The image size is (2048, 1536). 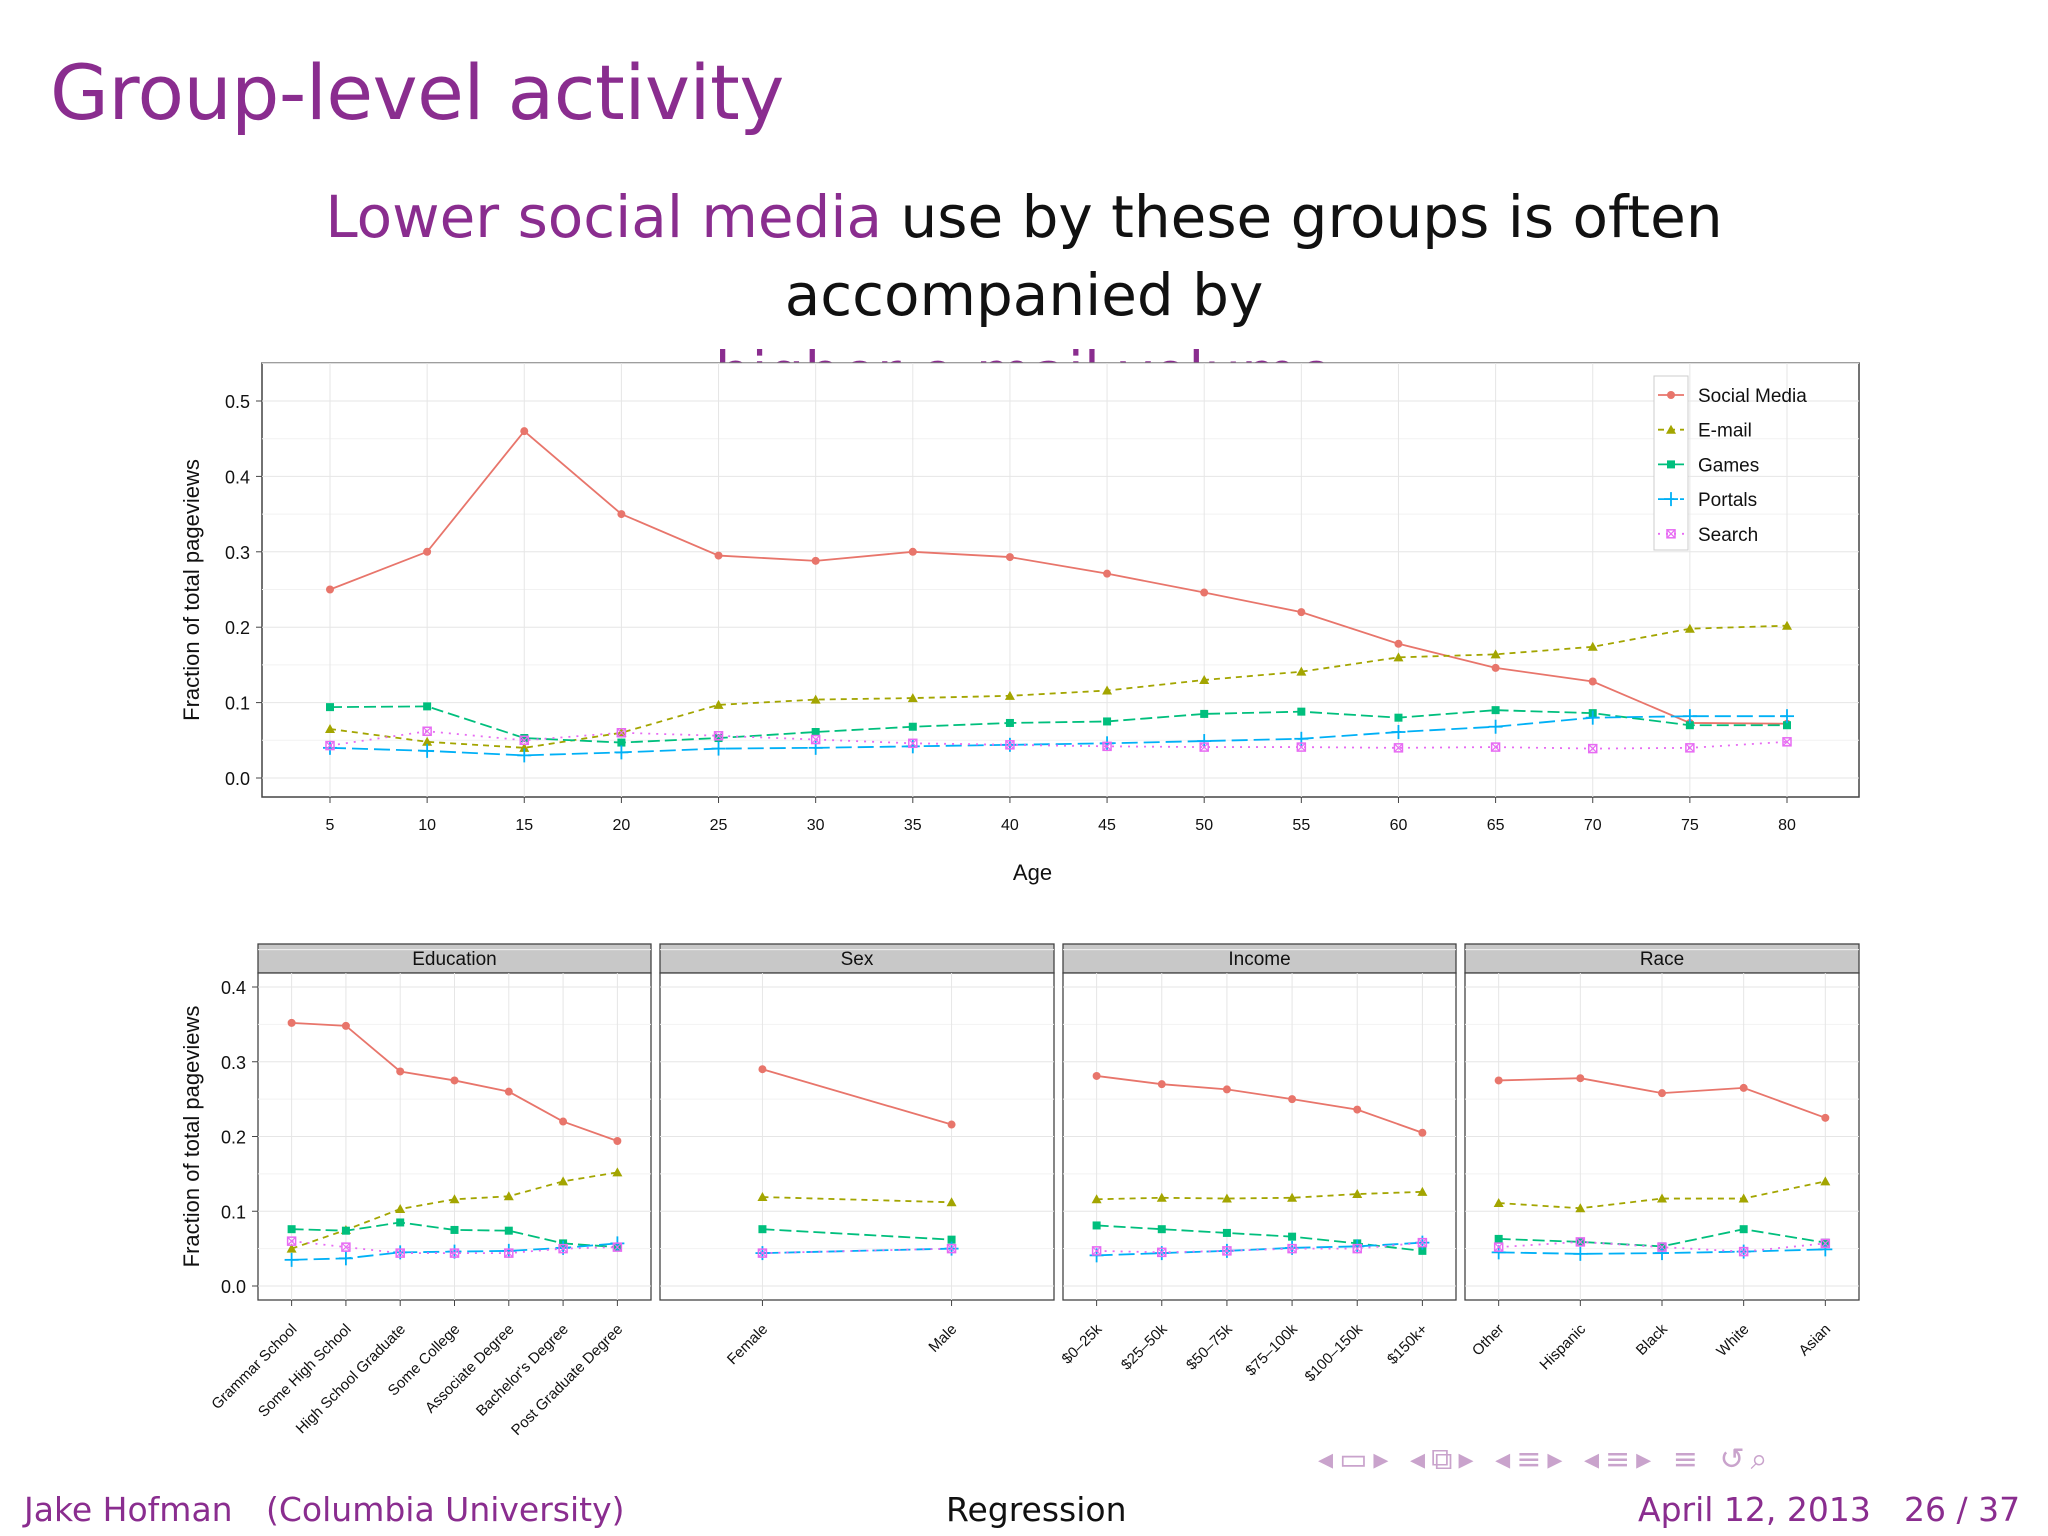 What do you see at coordinates (1036, 1509) in the screenshot?
I see `footer-section: Regression` at bounding box center [1036, 1509].